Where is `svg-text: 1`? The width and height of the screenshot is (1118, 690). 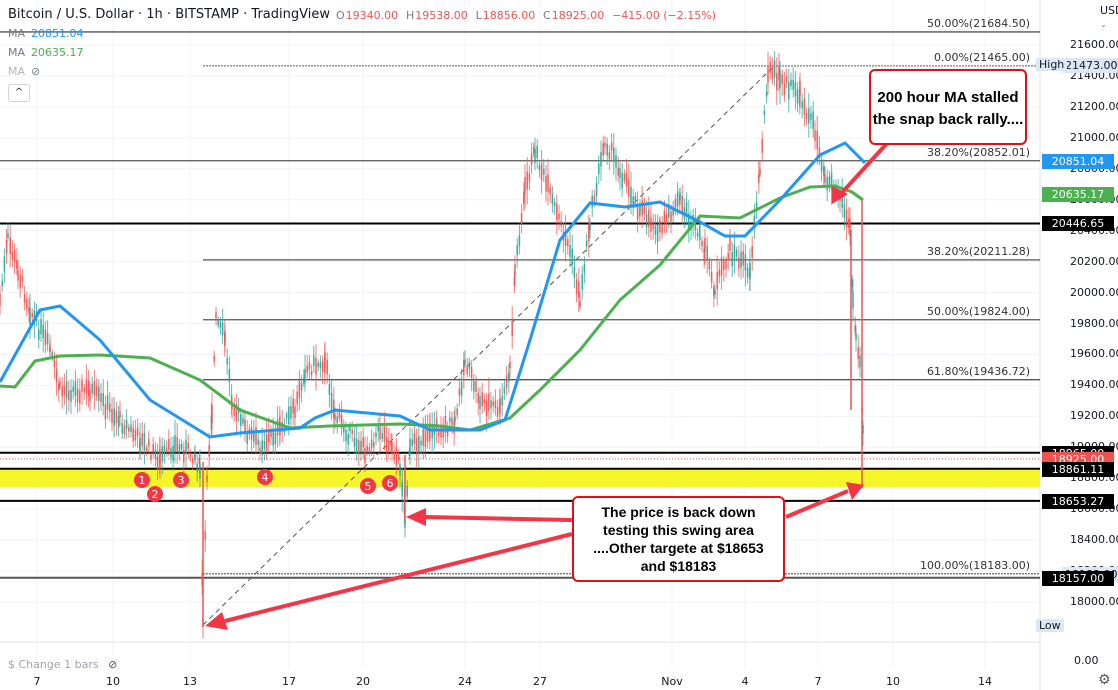
svg-text: 1 is located at coordinates (142, 480).